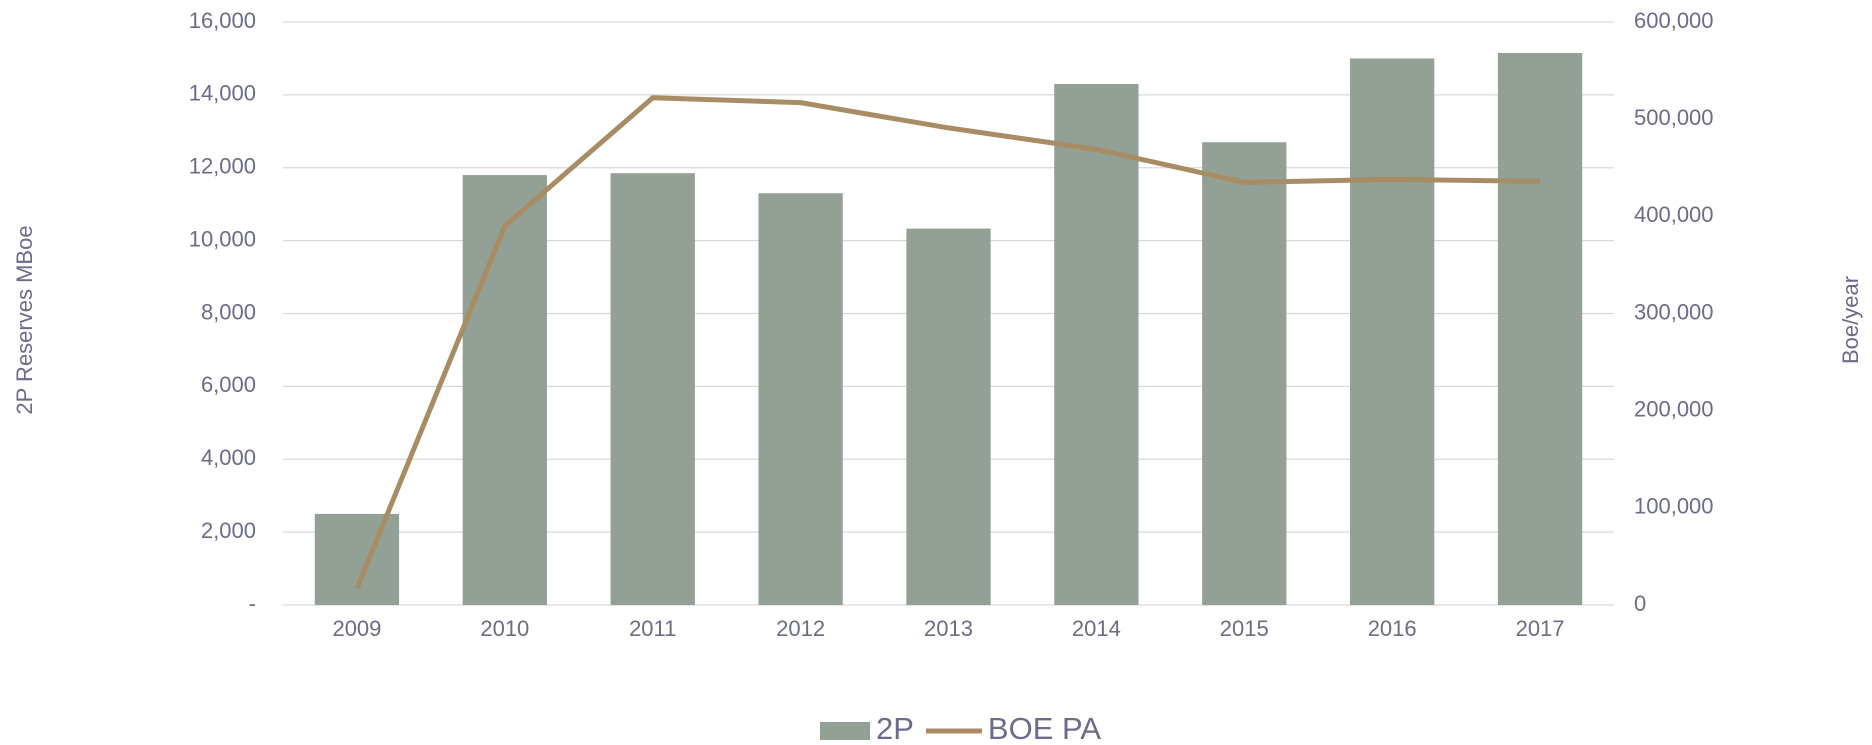 The image size is (1872, 745). What do you see at coordinates (1244, 628) in the screenshot?
I see `x-tick-label: 2015` at bounding box center [1244, 628].